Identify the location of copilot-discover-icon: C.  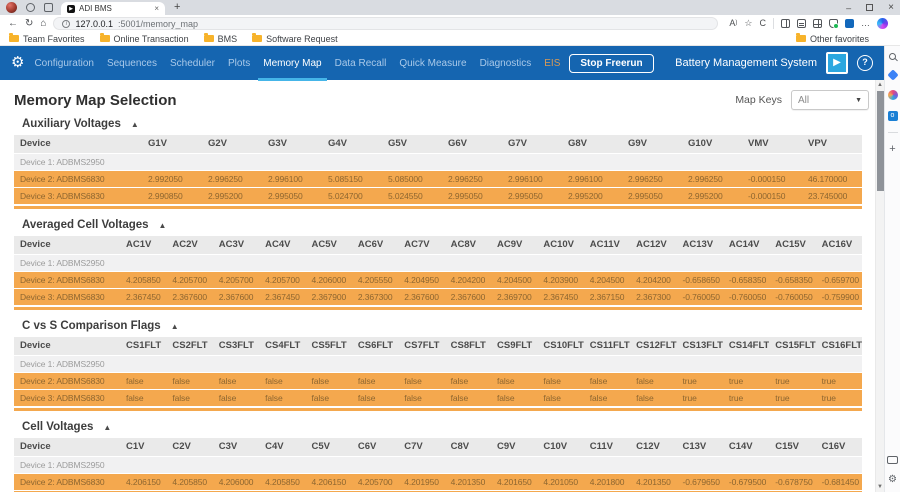
(763, 23).